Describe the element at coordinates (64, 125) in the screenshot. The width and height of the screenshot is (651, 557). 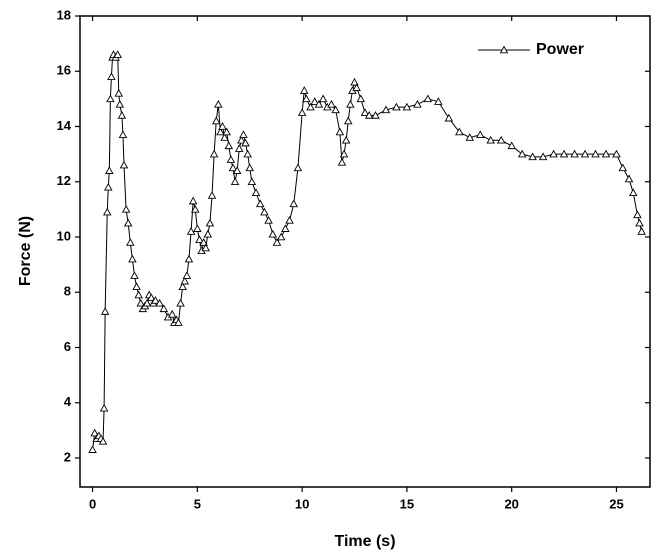
I see `y-tick-label: 14` at that location.